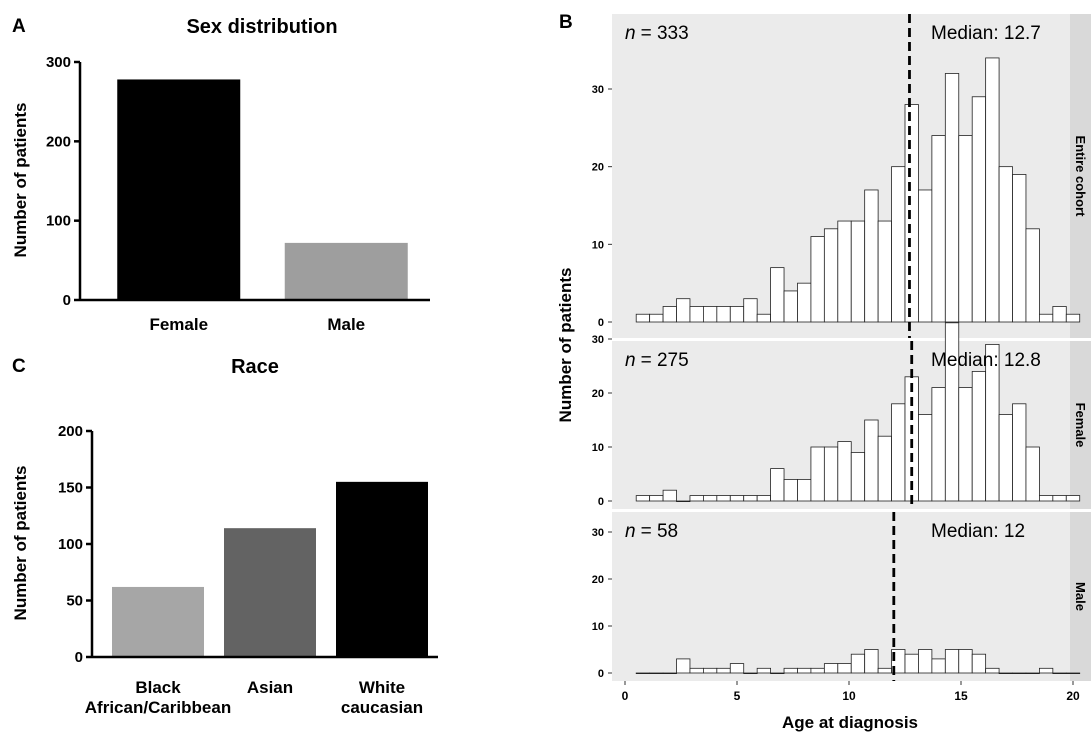 Image resolution: width=1091 pixels, height=733 pixels. What do you see at coordinates (665, 360) in the screenshot?
I see `n-value: = 275` at bounding box center [665, 360].